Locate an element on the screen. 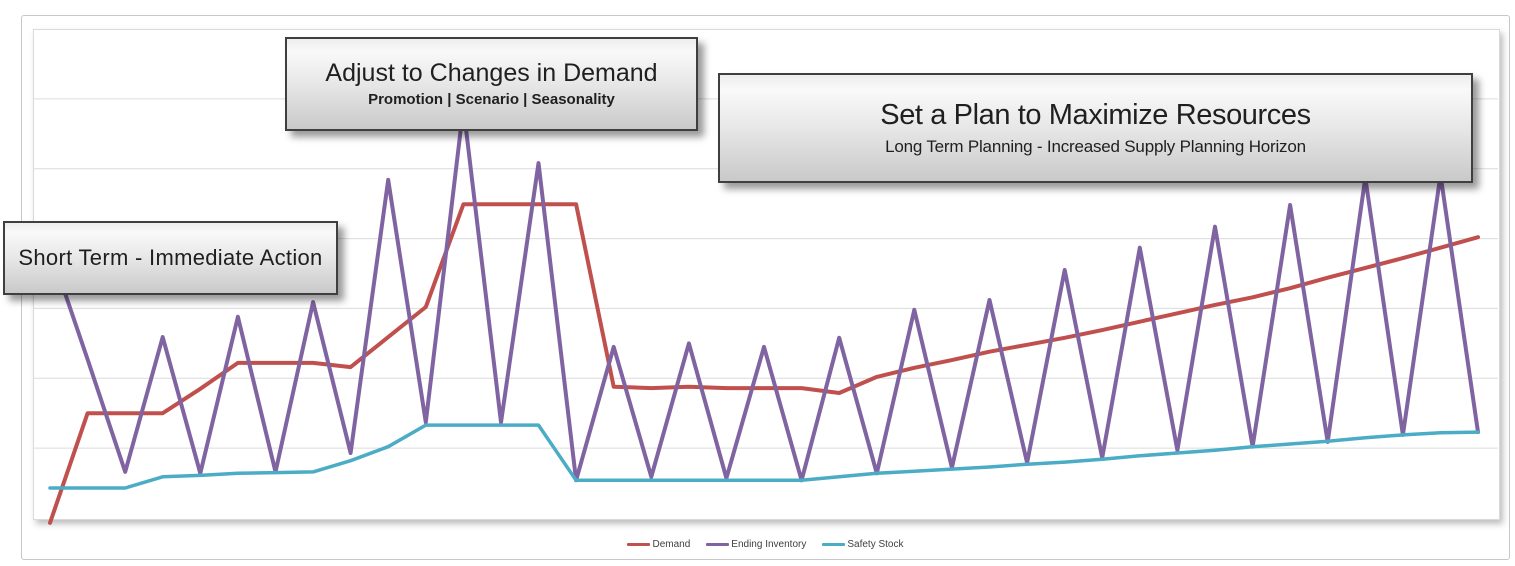 The width and height of the screenshot is (1515, 566). legend-item-demand: Demand is located at coordinates (658, 544).